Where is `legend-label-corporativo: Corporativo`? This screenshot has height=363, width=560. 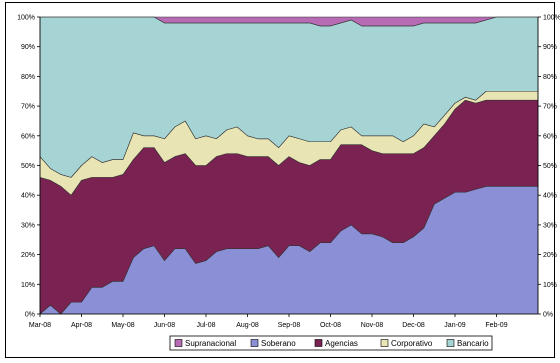
legend-label-corporativo: Corporativo is located at coordinates (412, 343).